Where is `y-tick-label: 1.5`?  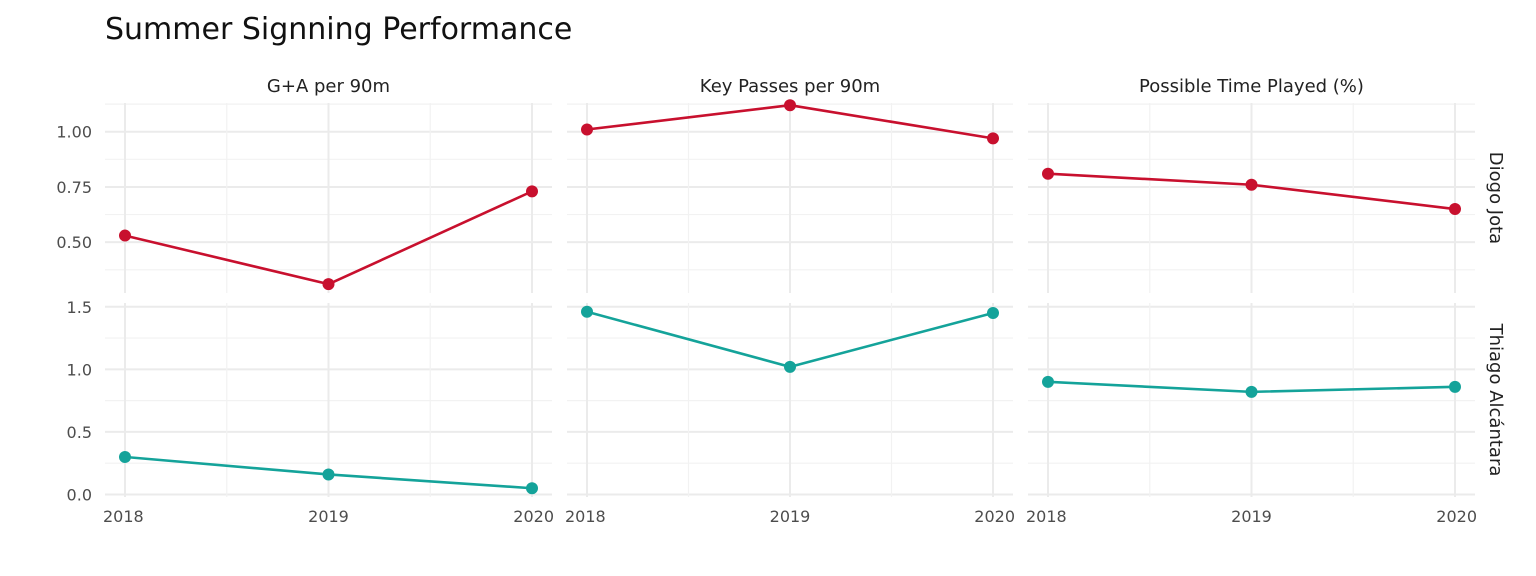
y-tick-label: 1.5 is located at coordinates (79, 307).